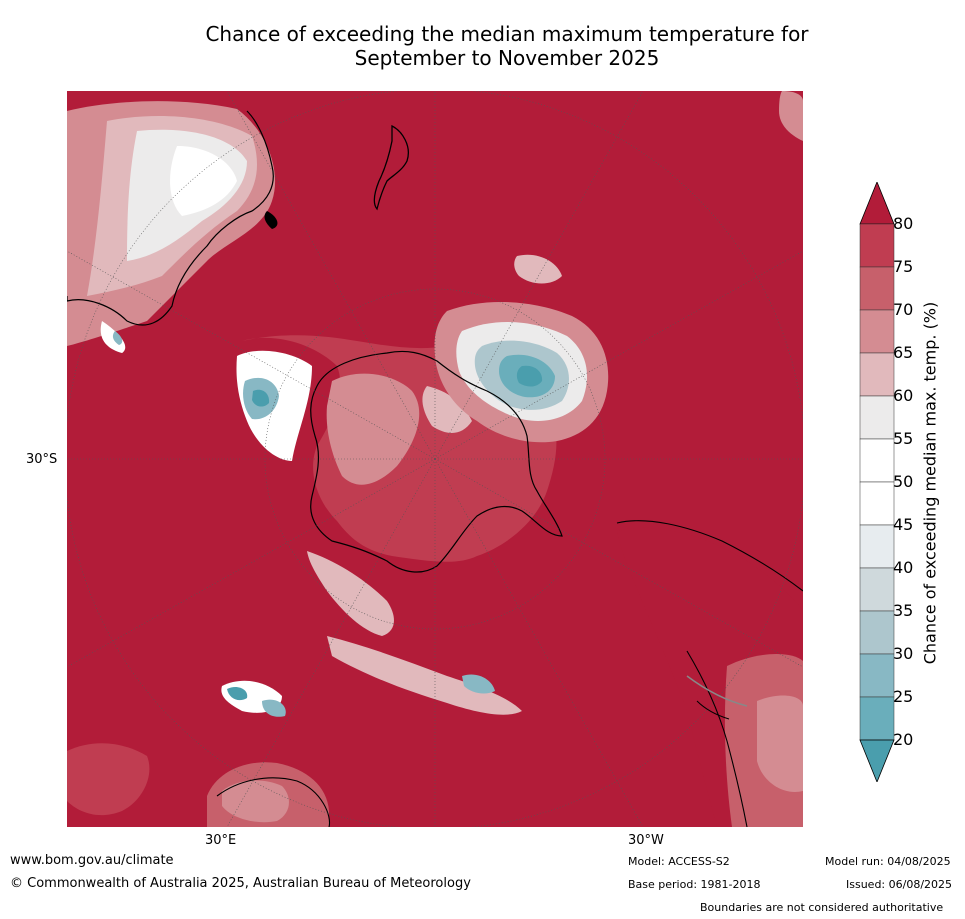  I want to click on colorbar-tick-label: 55, so click(903, 438).